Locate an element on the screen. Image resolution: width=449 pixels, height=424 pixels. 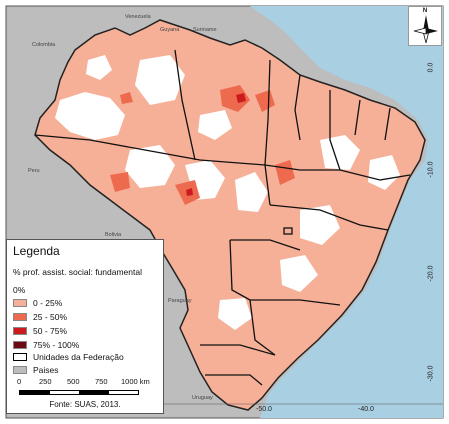
legend-row-1: 0 - 25% is located at coordinates (37, 303).